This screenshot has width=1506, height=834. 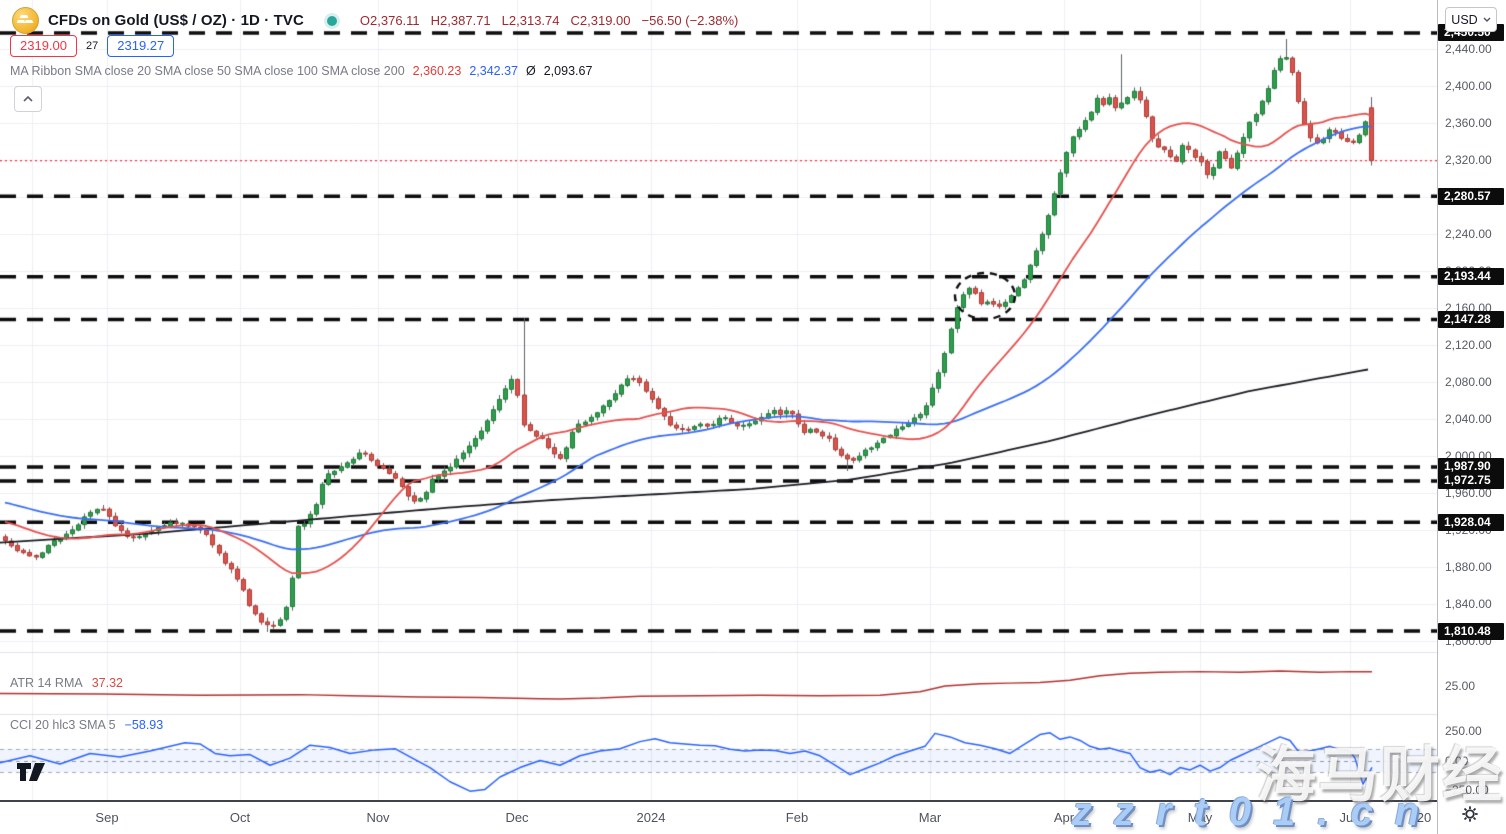 What do you see at coordinates (46, 683) in the screenshot?
I see `atr-label: ATR 14 RMA` at bounding box center [46, 683].